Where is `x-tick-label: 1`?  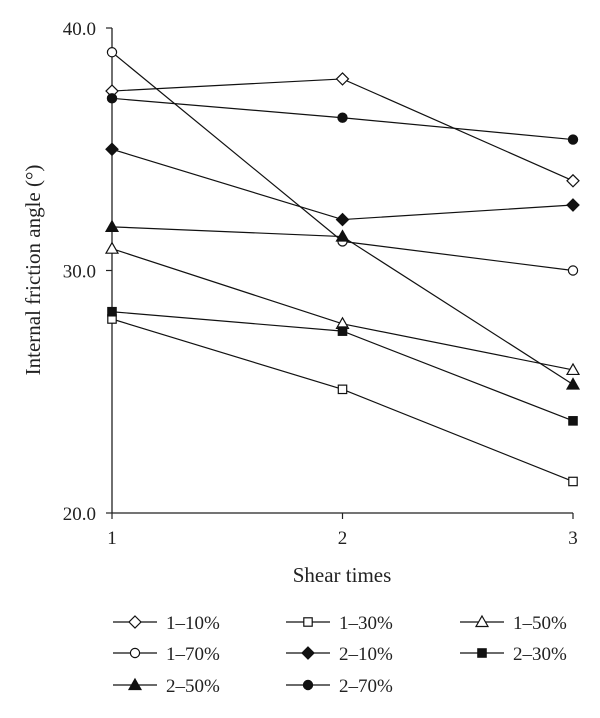
x-tick-label: 1 is located at coordinates (112, 538).